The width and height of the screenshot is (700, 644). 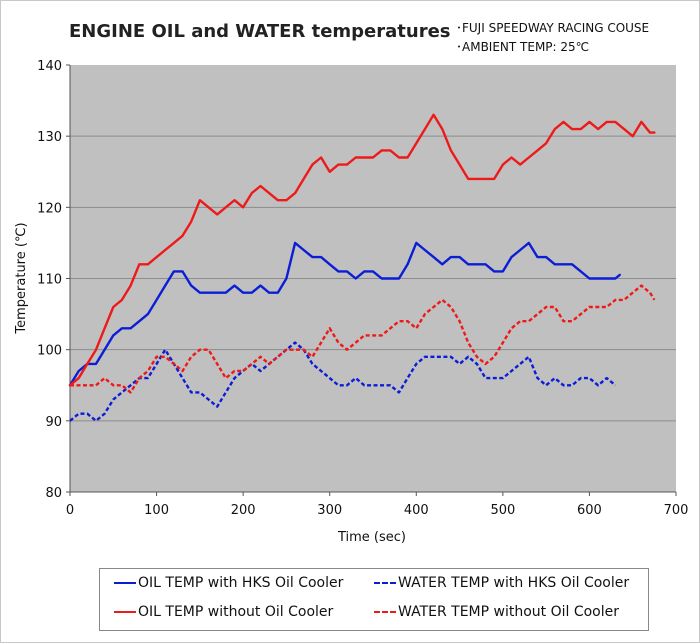 I want to click on legend-label: WATER TEMP with HKS Oil Cooler, so click(x=514, y=583).